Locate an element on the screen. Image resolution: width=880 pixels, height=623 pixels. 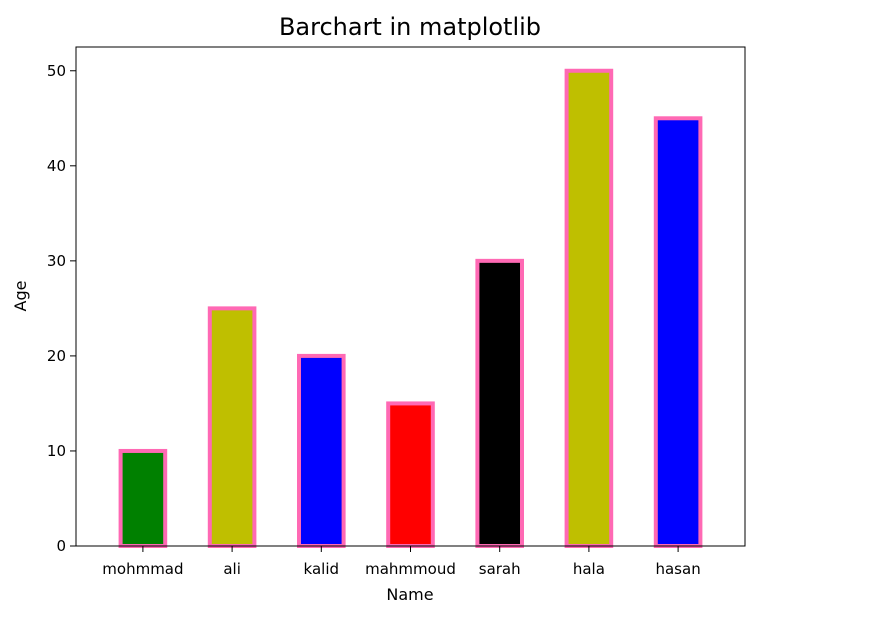
y-axis-label: Age is located at coordinates (20, 296).